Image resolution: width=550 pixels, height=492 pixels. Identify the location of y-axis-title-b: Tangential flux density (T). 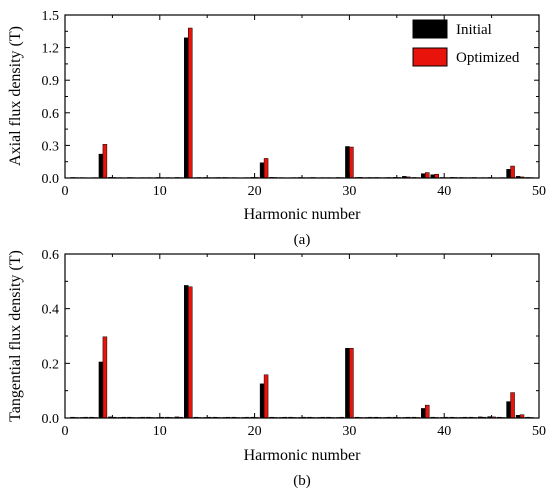
(15, 336).